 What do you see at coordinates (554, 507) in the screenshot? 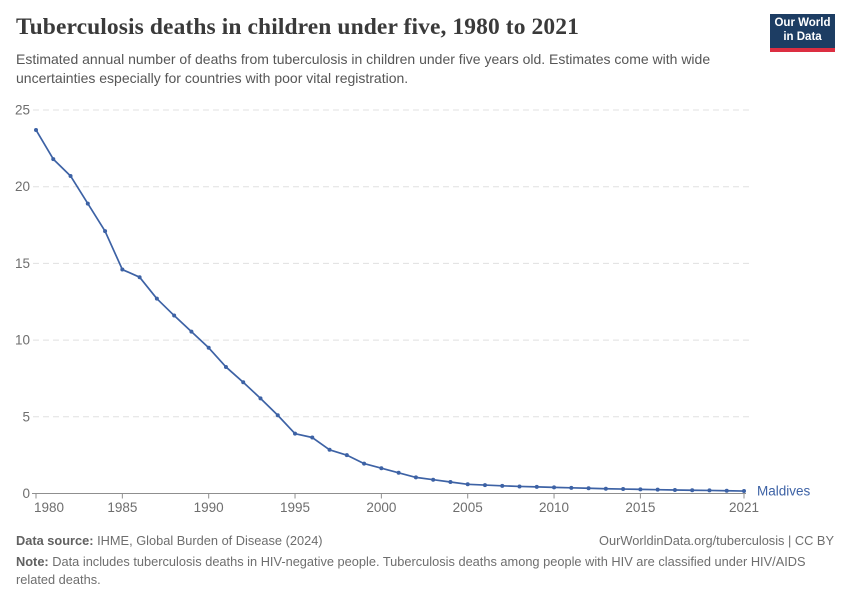
I see `x-axis-label: 2010` at bounding box center [554, 507].